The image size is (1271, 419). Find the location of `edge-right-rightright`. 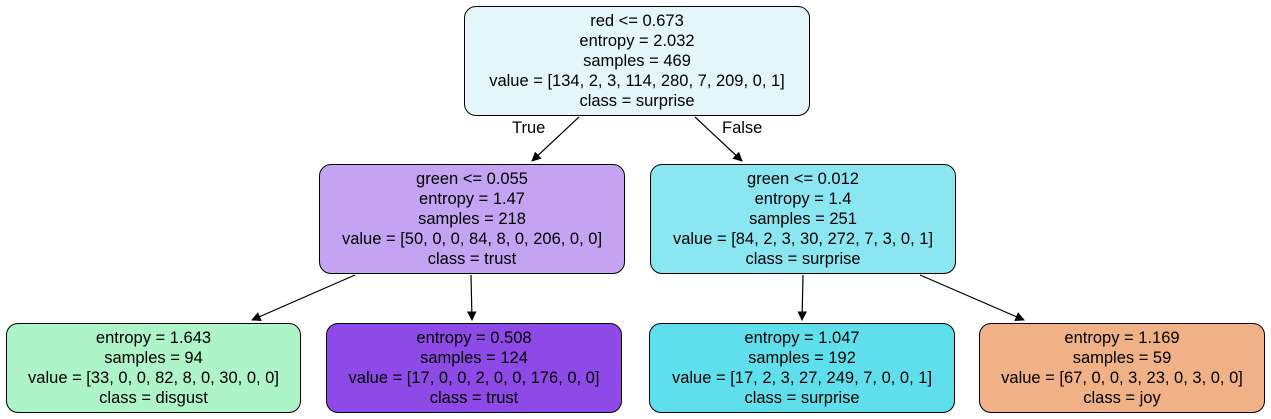

edge-right-rightright is located at coordinates (972, 297).